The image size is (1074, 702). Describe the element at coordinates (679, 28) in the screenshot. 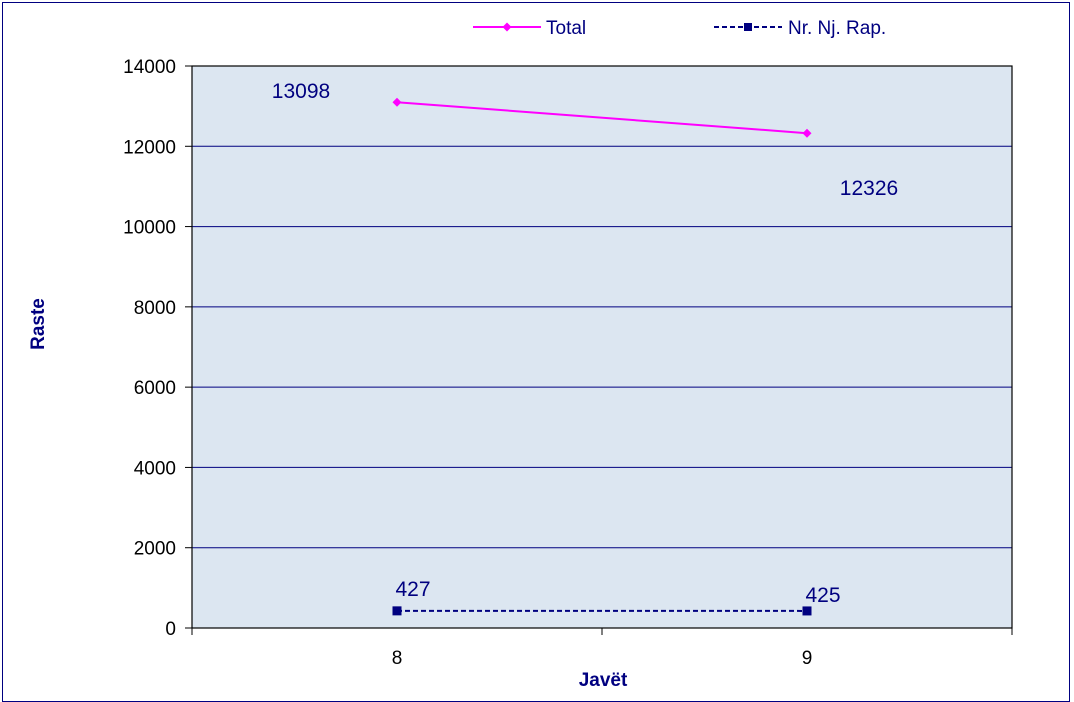

I see `legend: Total Nr. Nj. Rap.` at that location.